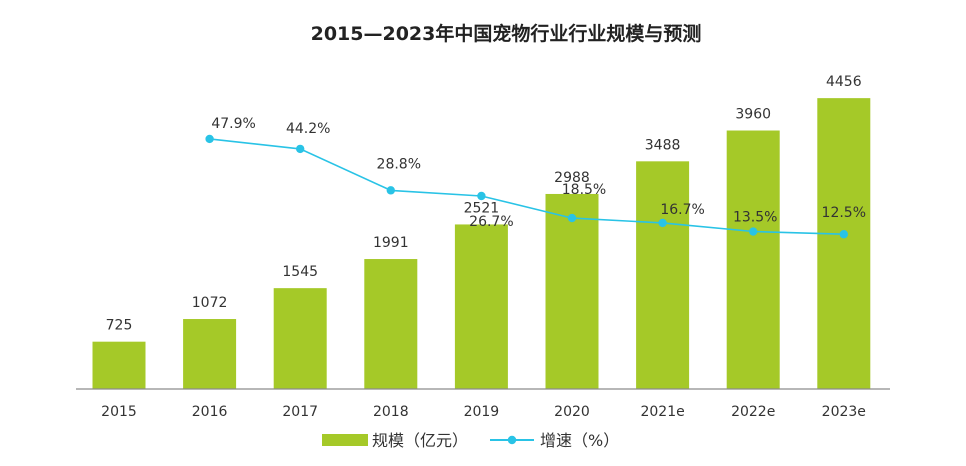 The image size is (966, 466). I want to click on bar-label-2020: 2988, so click(572, 178).